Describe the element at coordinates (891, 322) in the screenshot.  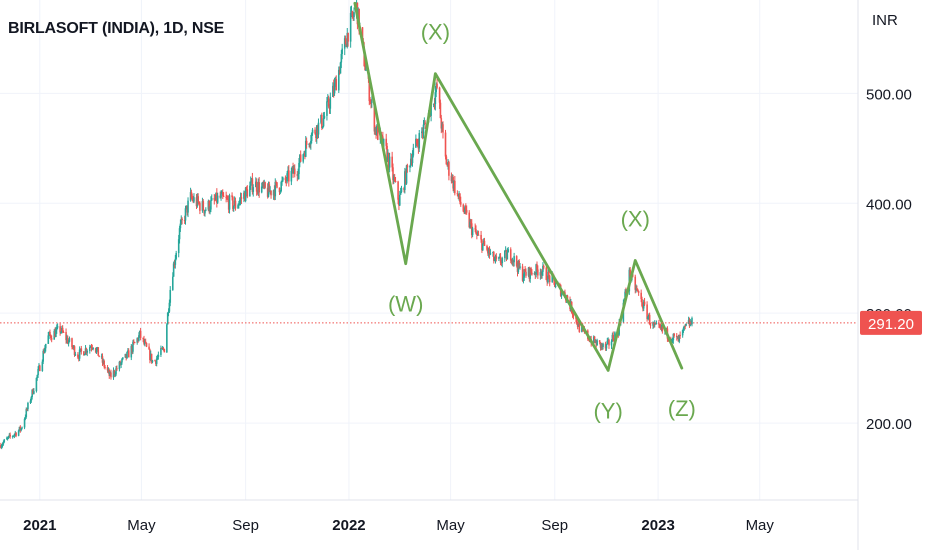
I see `last-price-badge: 291.20` at that location.